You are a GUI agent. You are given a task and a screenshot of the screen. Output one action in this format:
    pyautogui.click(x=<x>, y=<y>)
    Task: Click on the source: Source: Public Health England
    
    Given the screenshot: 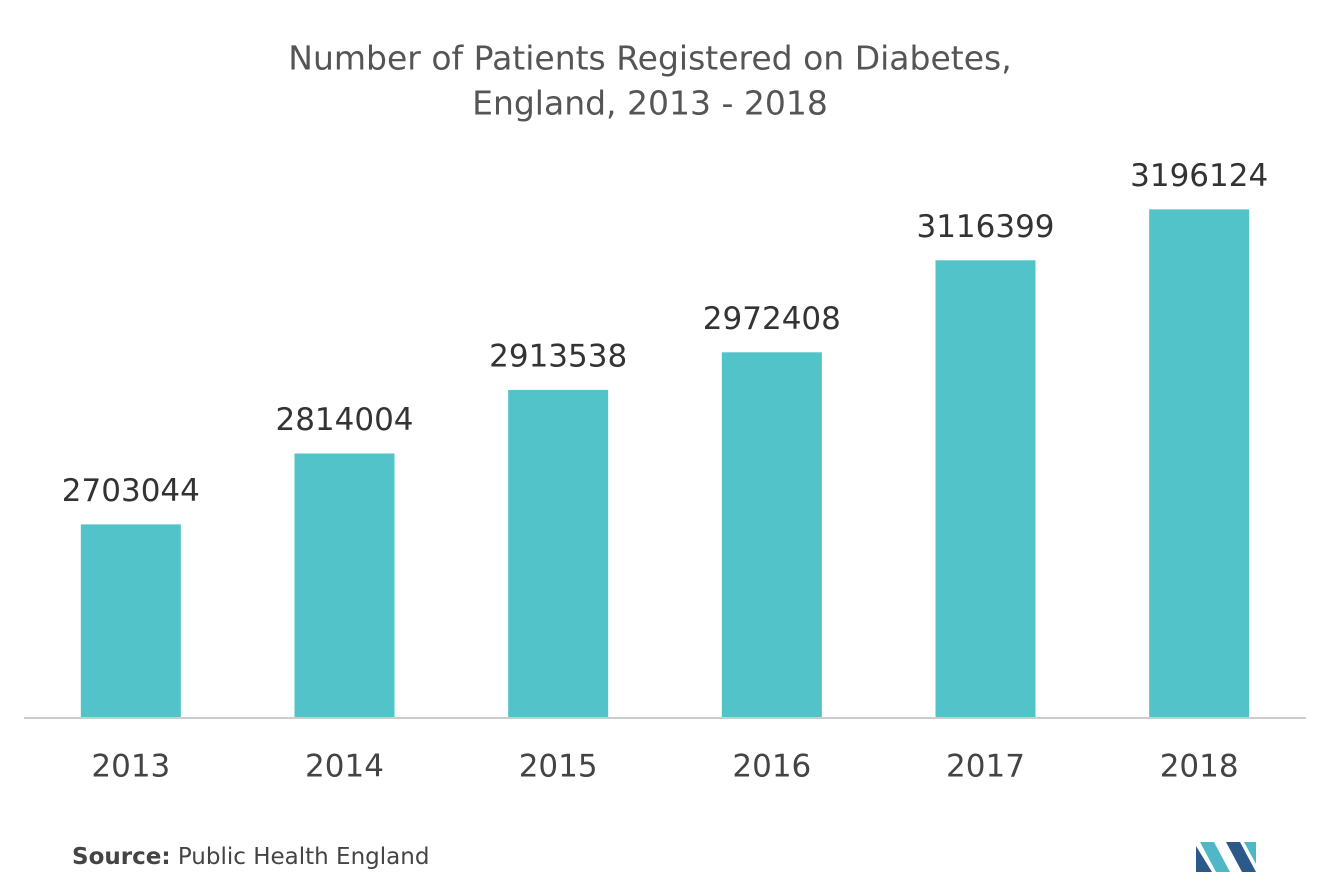 What is the action you would take?
    pyautogui.click(x=250, y=857)
    